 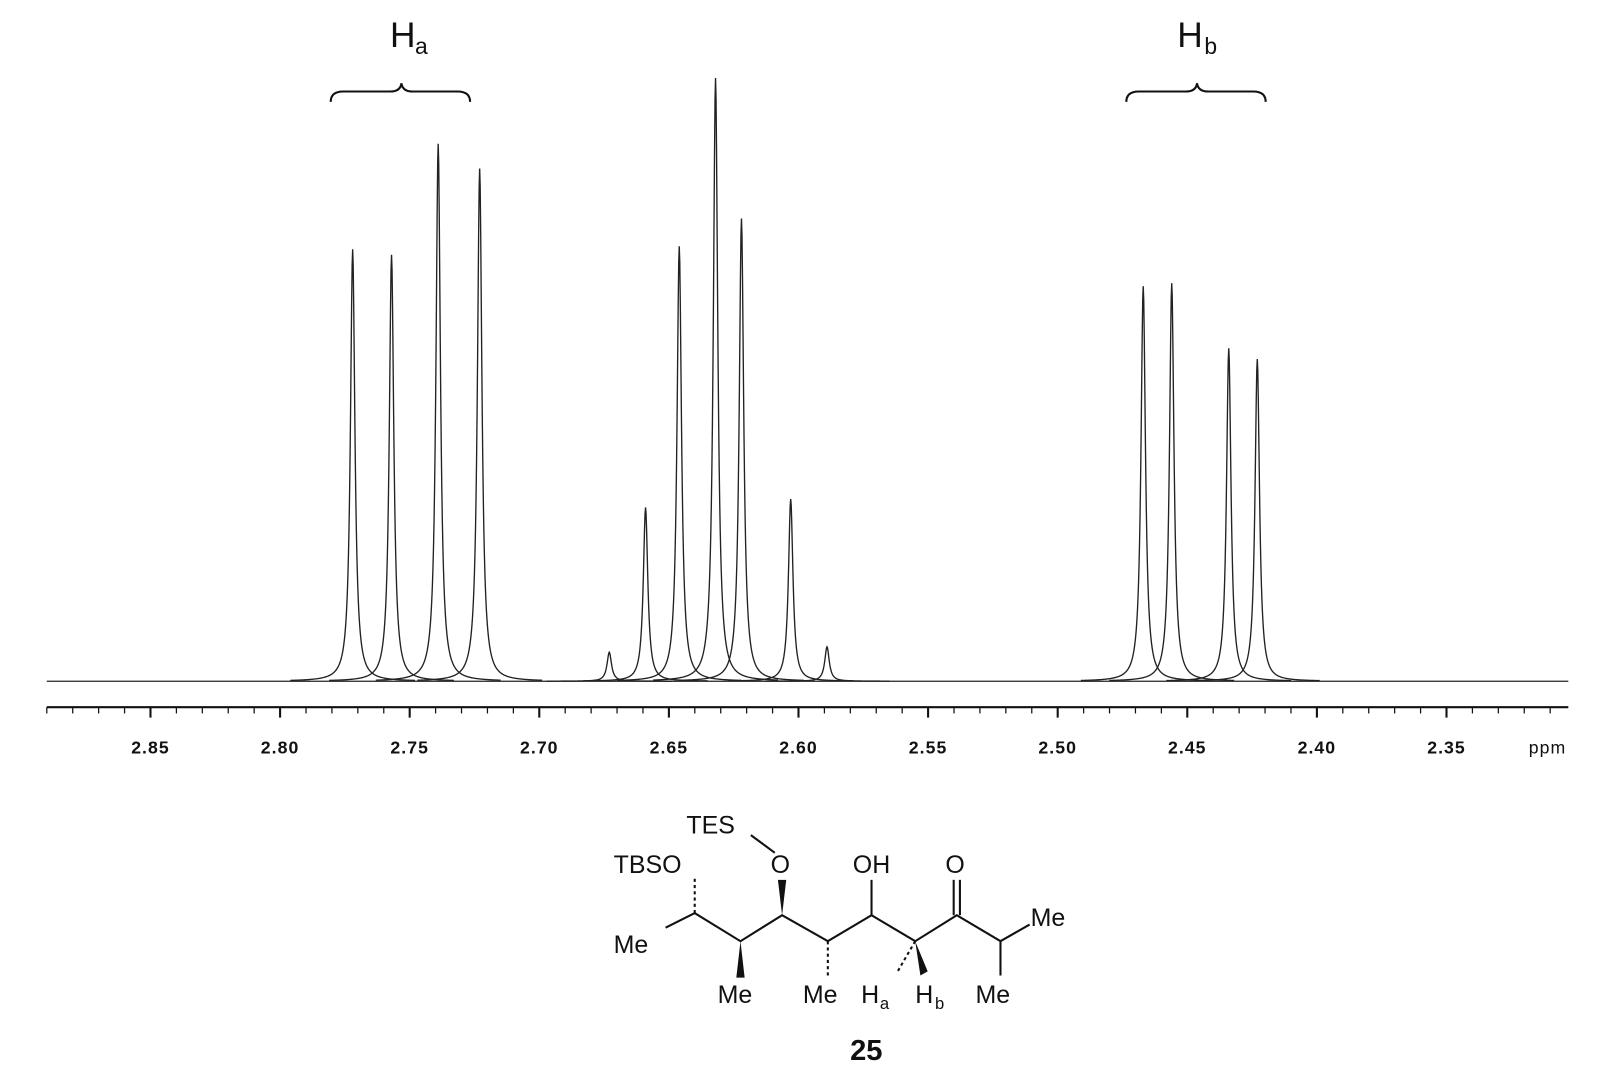 I want to click on group-label: TES, so click(x=710, y=825).